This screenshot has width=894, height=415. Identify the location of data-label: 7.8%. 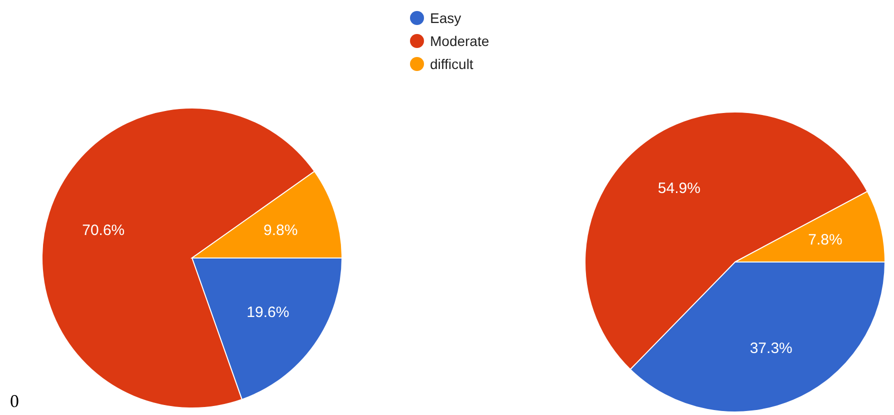
(825, 240).